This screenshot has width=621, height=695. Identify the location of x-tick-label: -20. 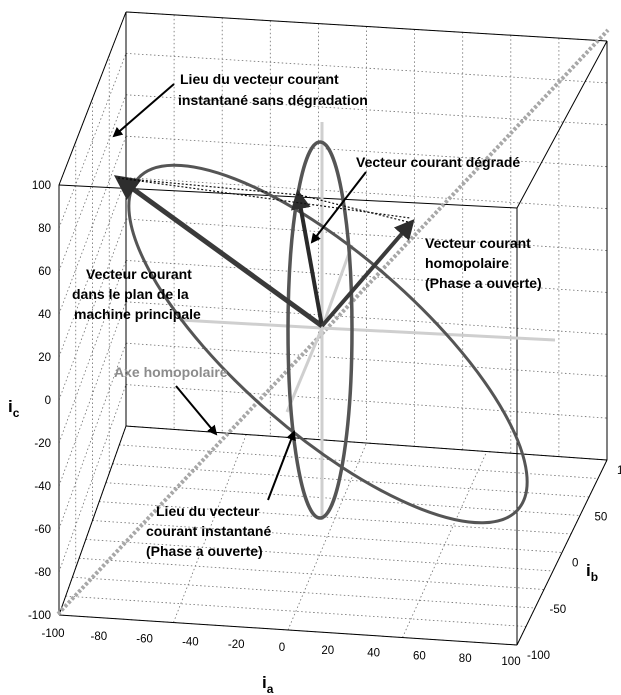
(236, 645).